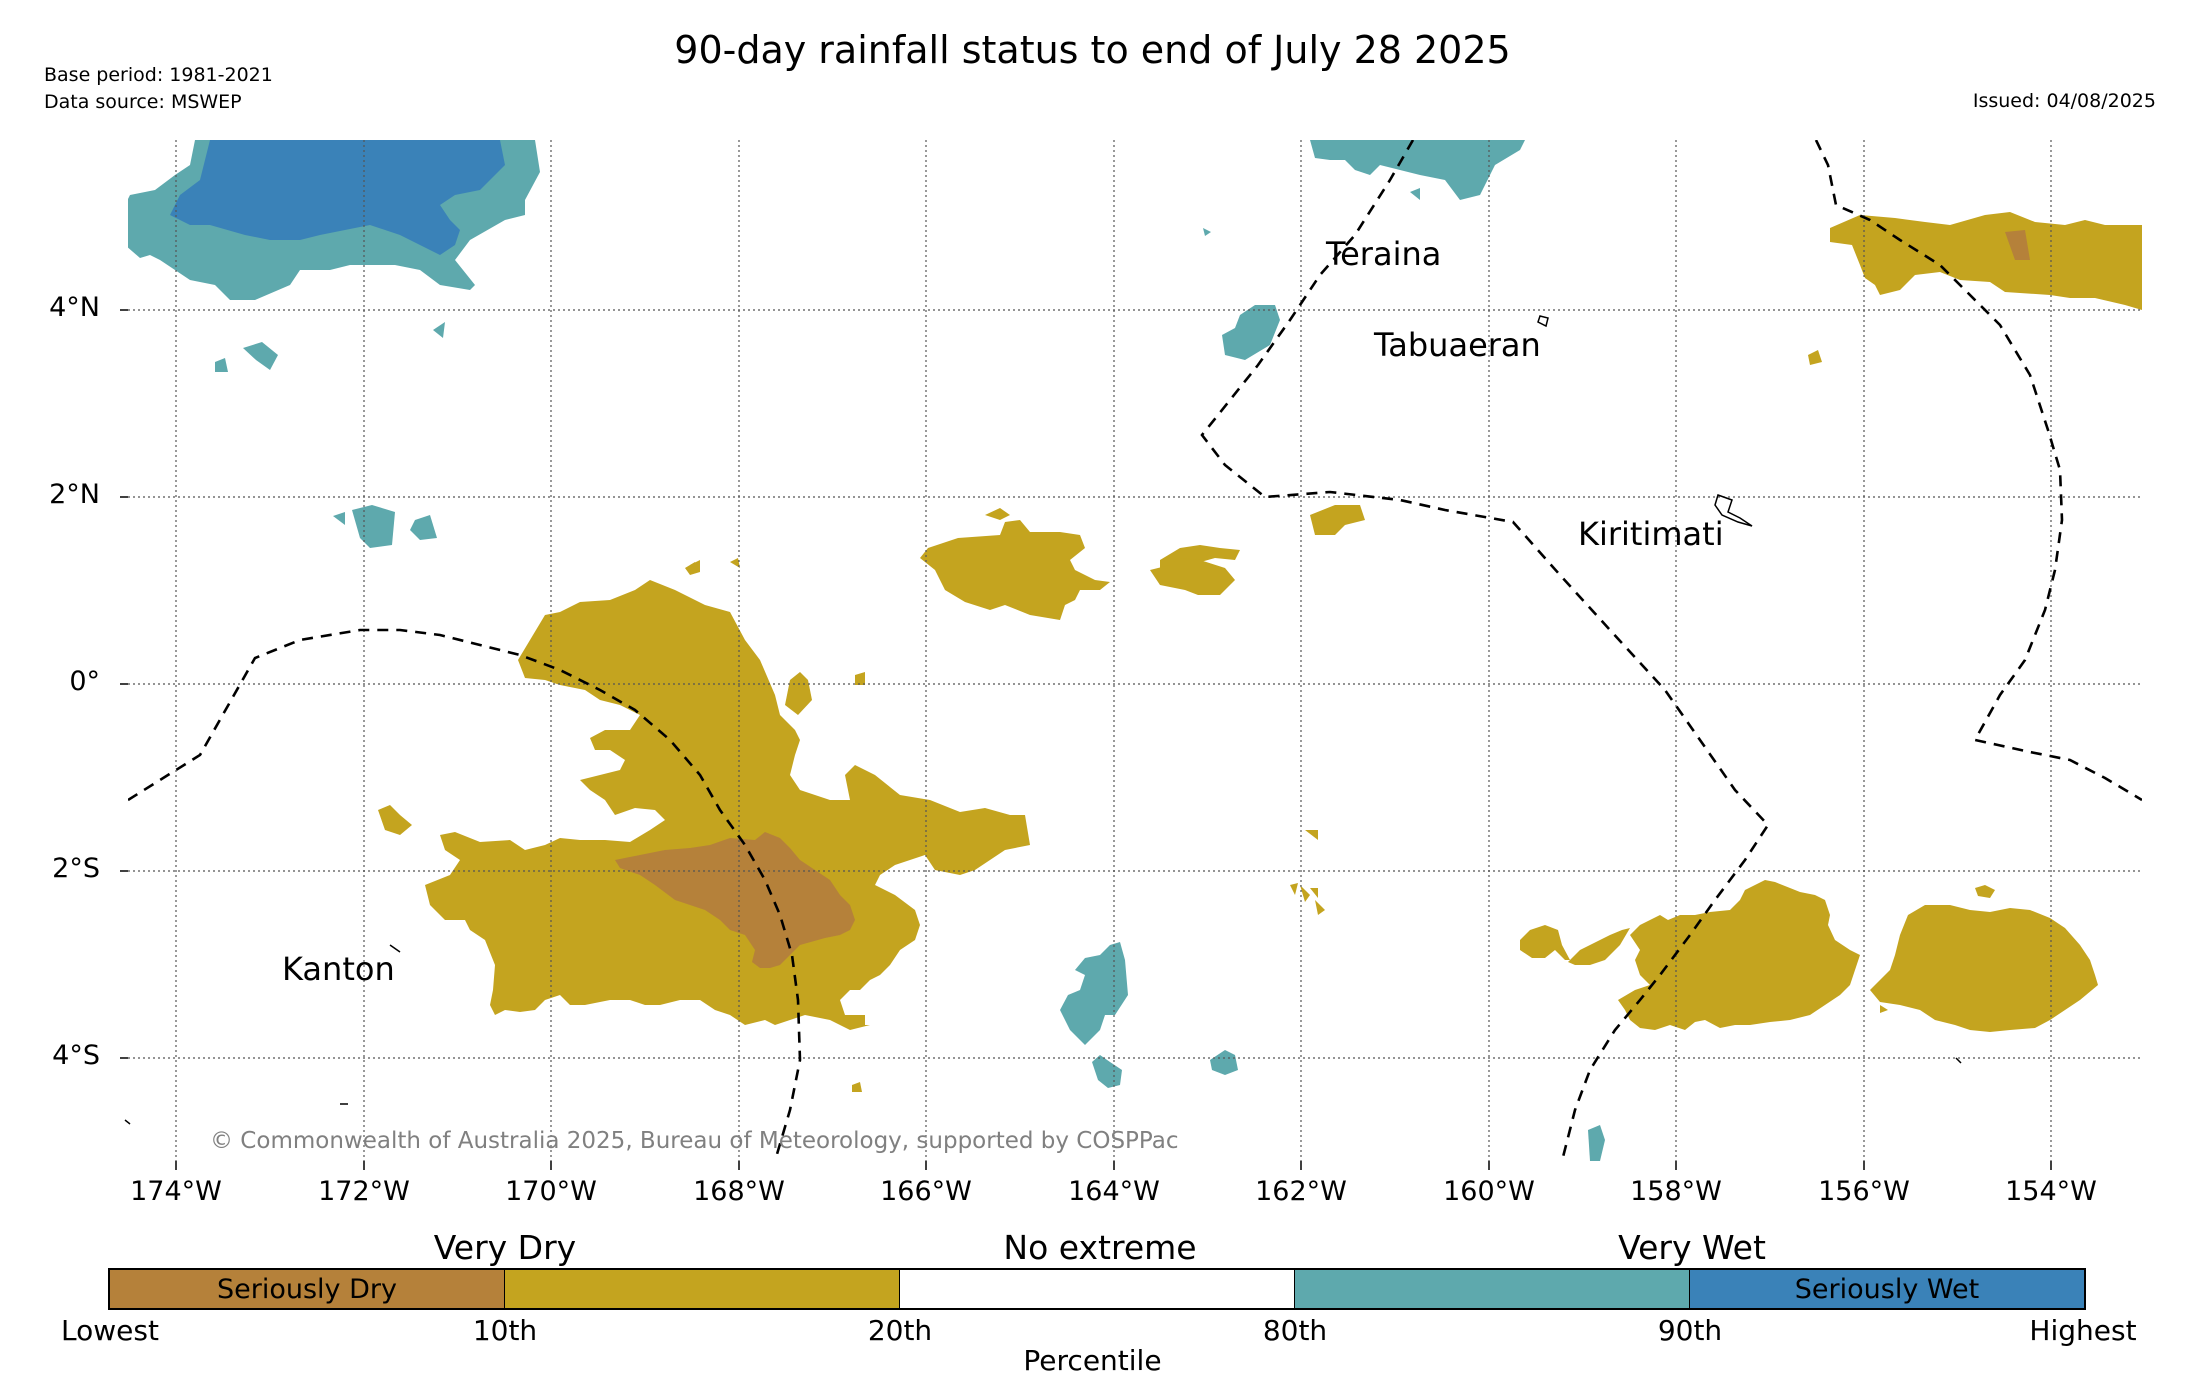  I want to click on legend-category-very-dry: Very Dry, so click(505, 1247).